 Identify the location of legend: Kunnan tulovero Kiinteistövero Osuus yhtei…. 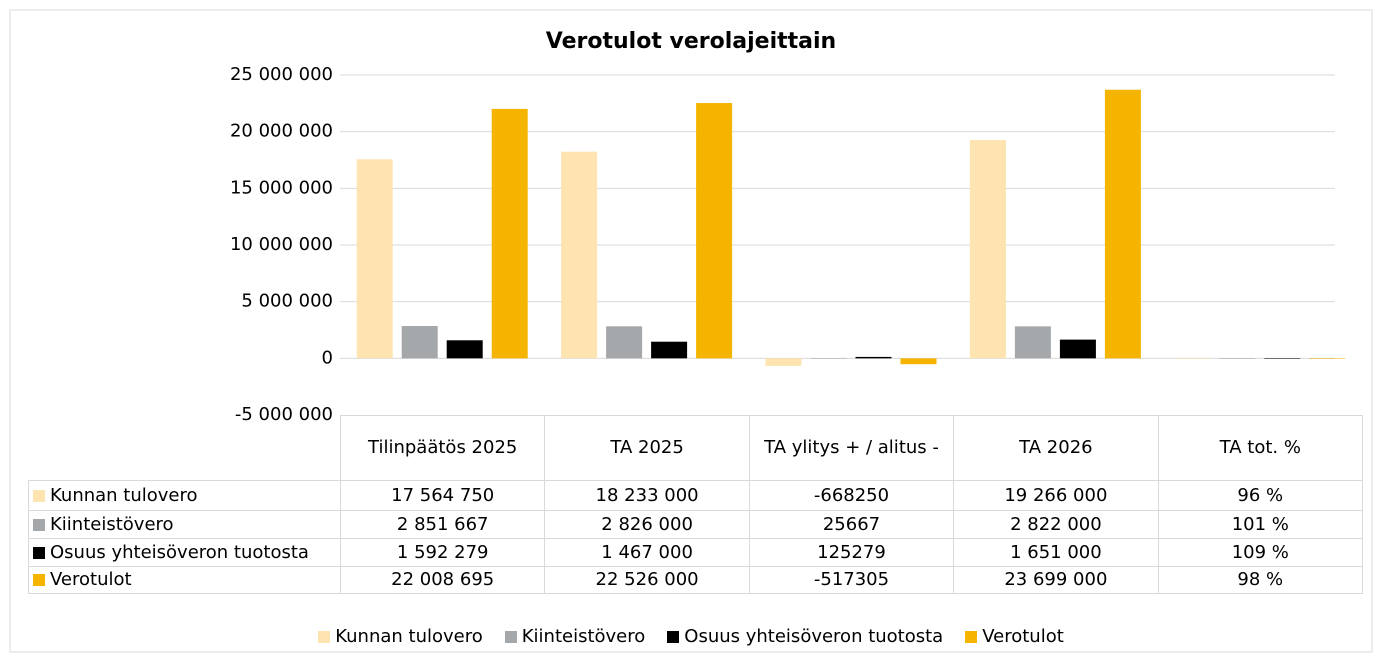
(691, 636).